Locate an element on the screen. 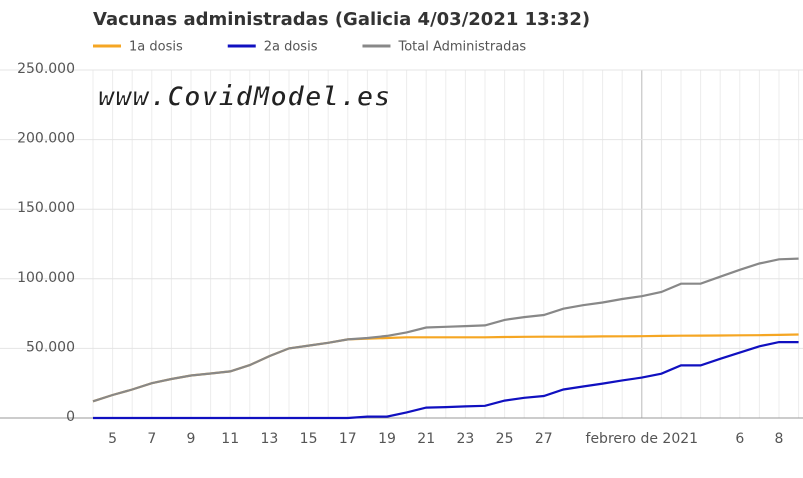 The image size is (803, 478). x-tick-label: 6 is located at coordinates (739, 439).